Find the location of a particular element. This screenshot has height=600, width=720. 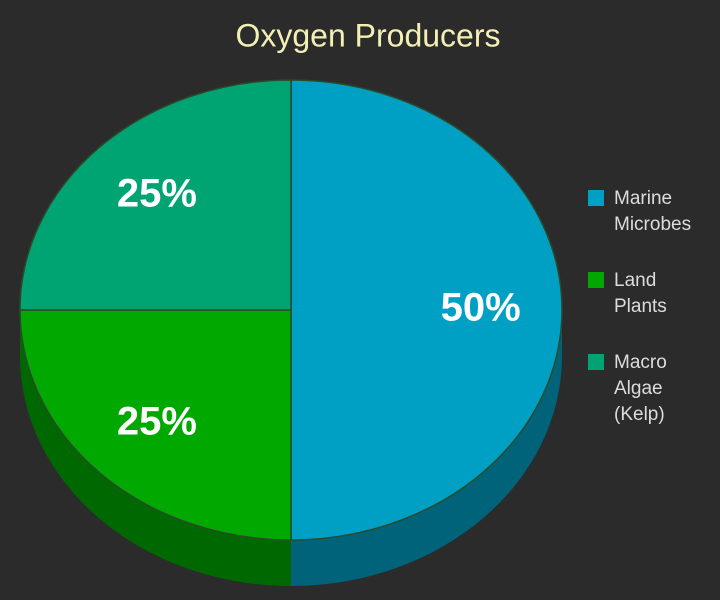

legend-entry: Macro Algae (Kelp) is located at coordinates (651, 389).